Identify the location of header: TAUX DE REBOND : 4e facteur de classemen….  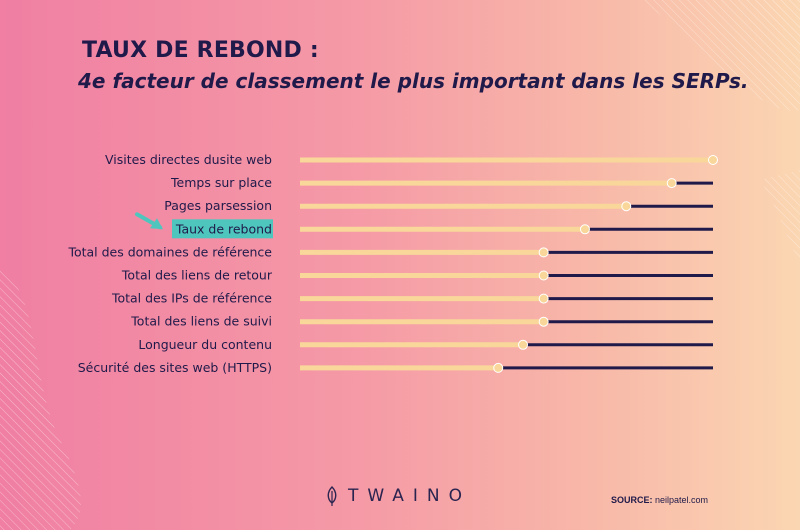
(413, 65).